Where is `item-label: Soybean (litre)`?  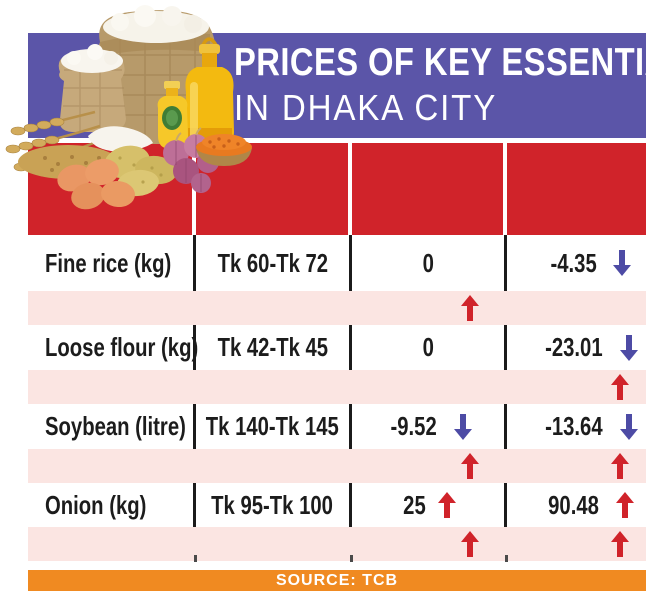 item-label: Soybean (litre) is located at coordinates (115, 426).